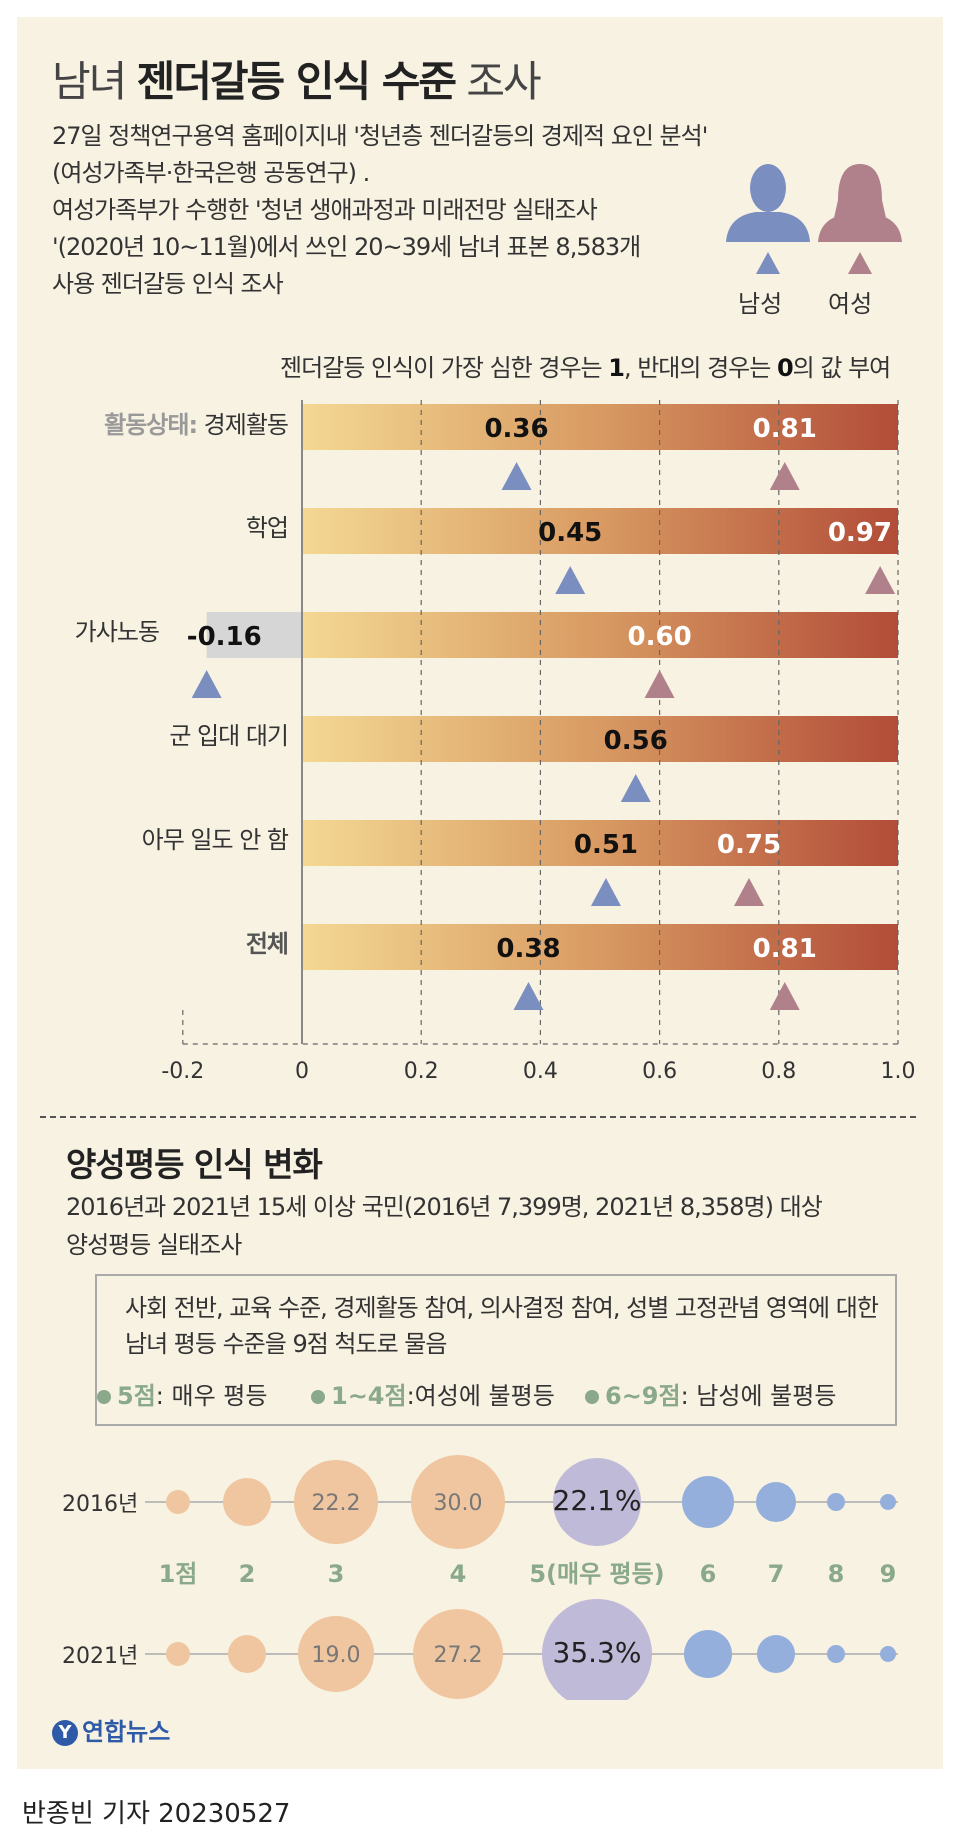  I want to click on data-label: 0.38, so click(528, 949).